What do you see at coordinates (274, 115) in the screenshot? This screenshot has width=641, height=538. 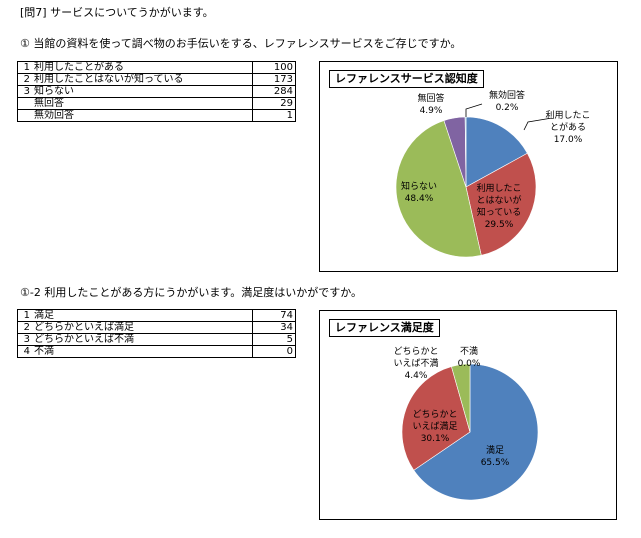 I see `row-value: 1` at bounding box center [274, 115].